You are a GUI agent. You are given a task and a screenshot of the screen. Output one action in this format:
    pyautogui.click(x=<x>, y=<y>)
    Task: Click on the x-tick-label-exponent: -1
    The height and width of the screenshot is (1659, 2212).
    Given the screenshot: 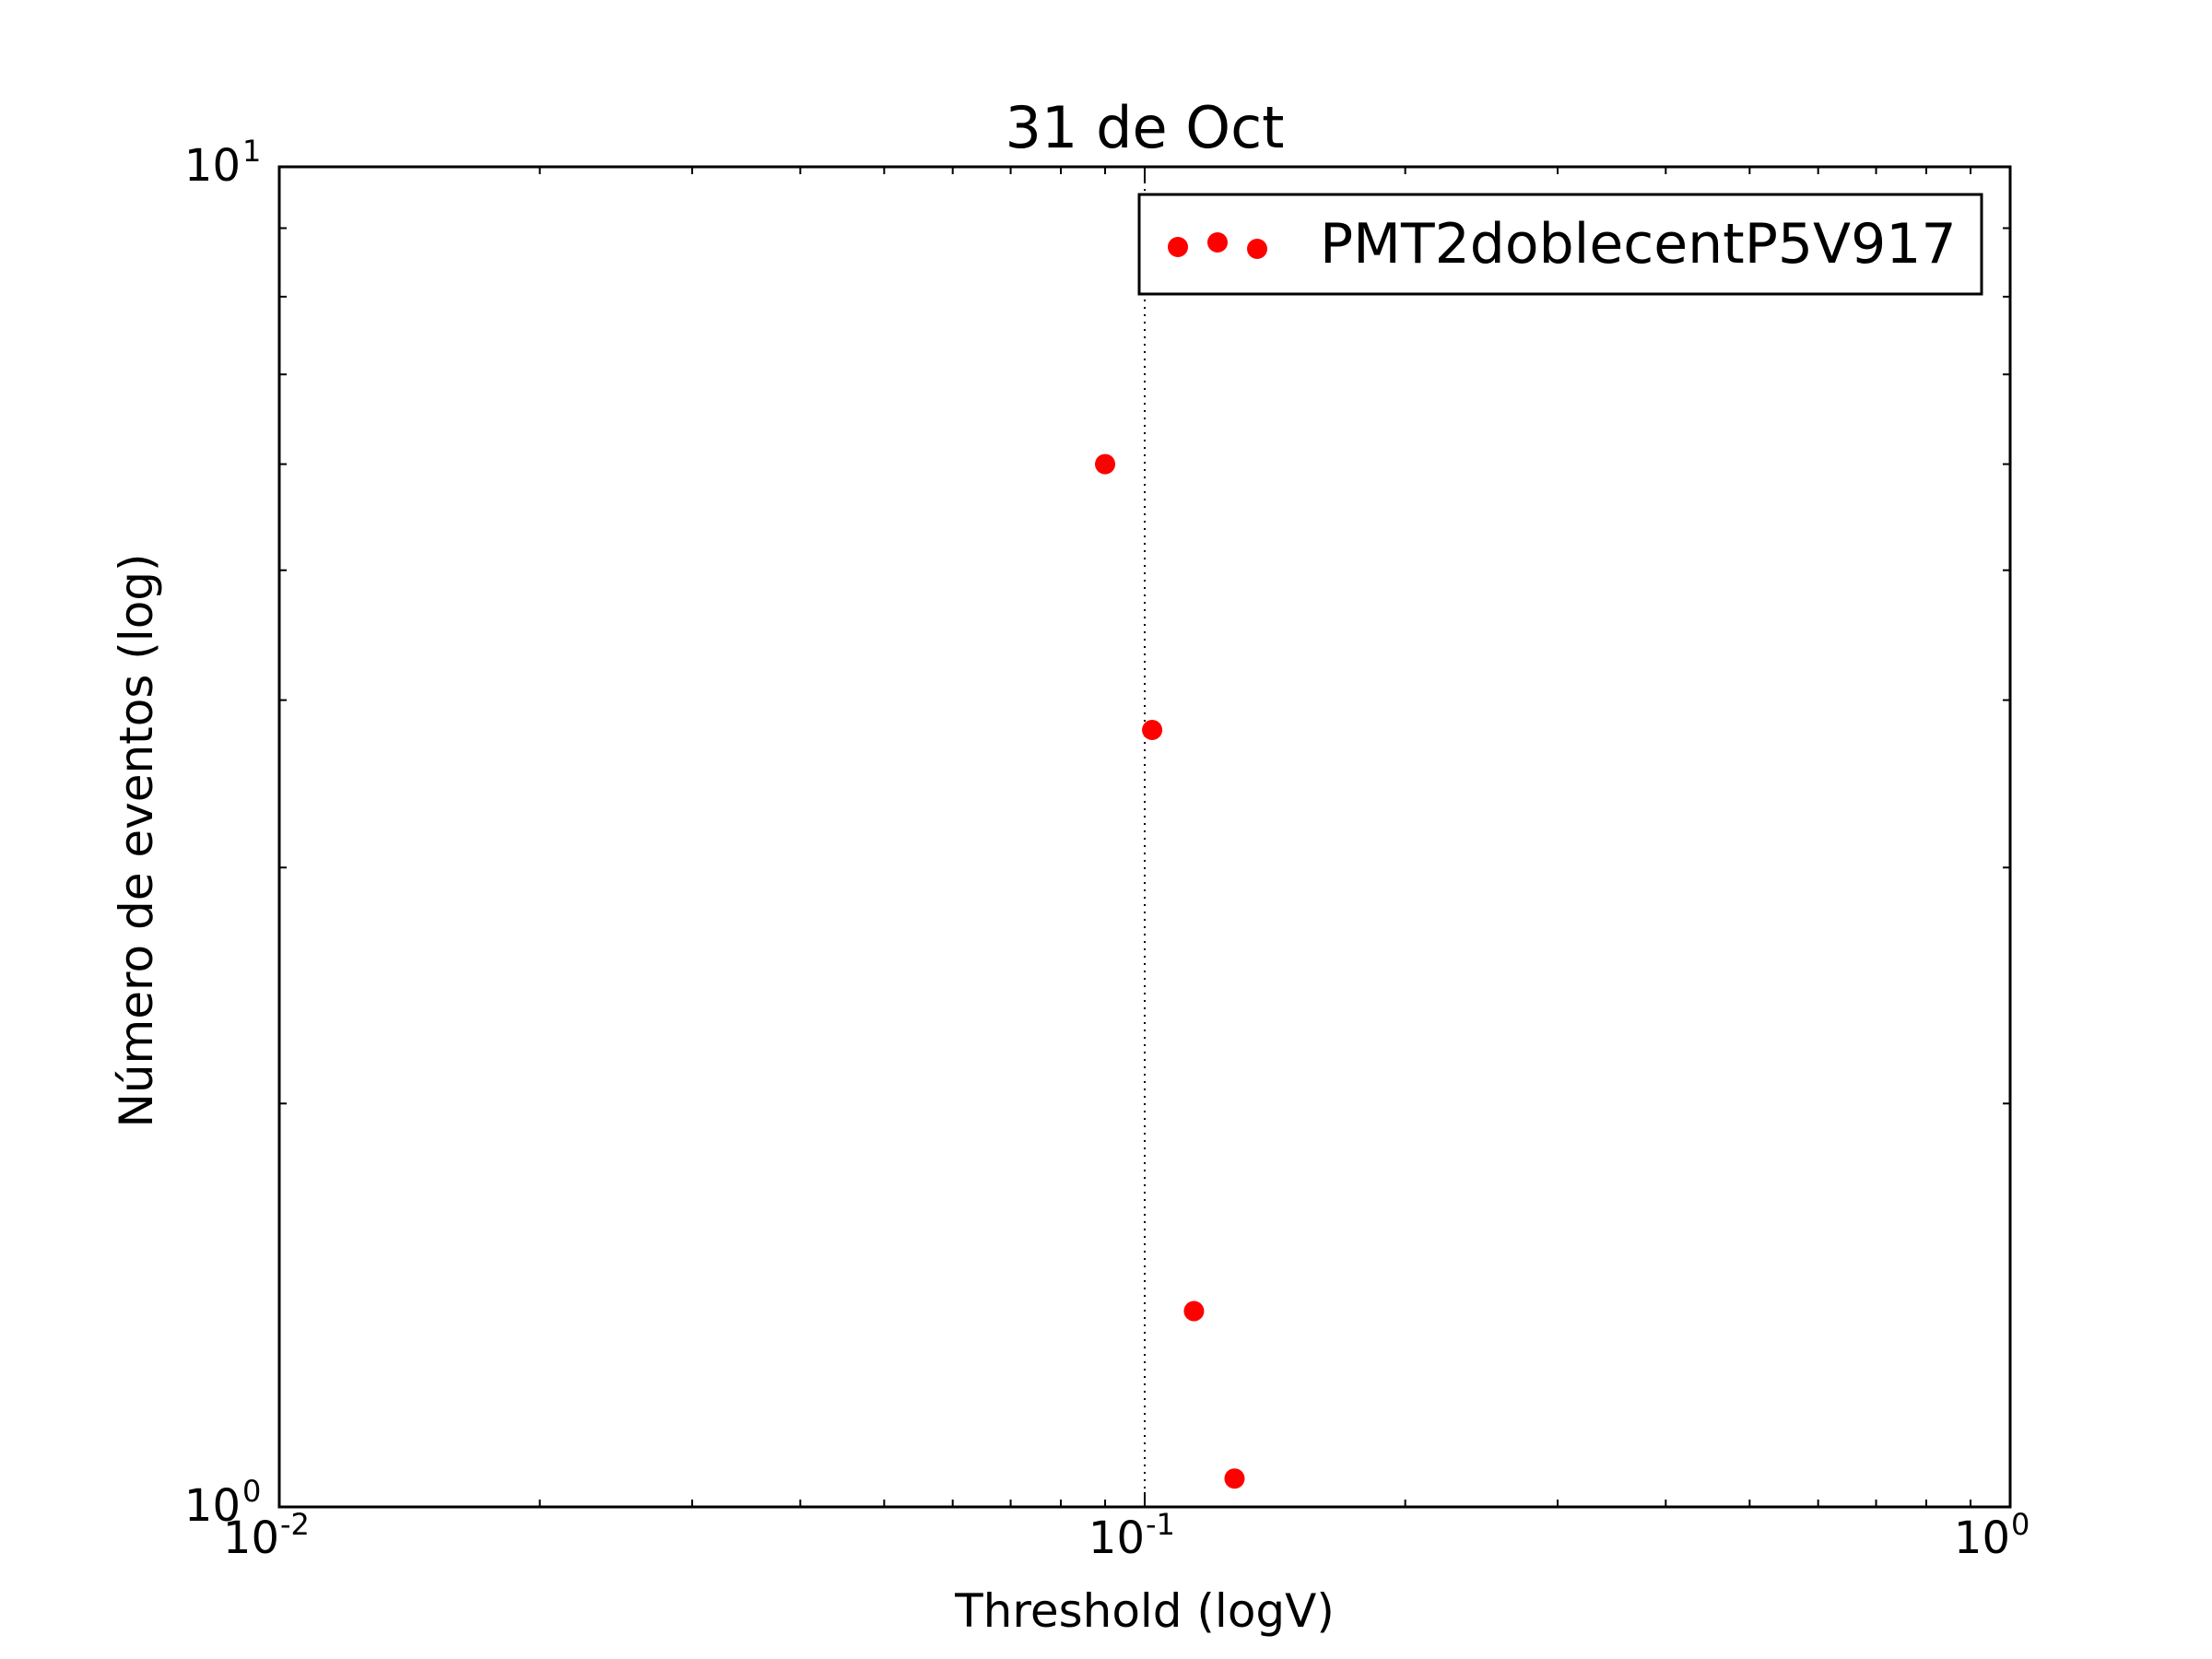 What is the action you would take?
    pyautogui.click(x=1160, y=1524)
    